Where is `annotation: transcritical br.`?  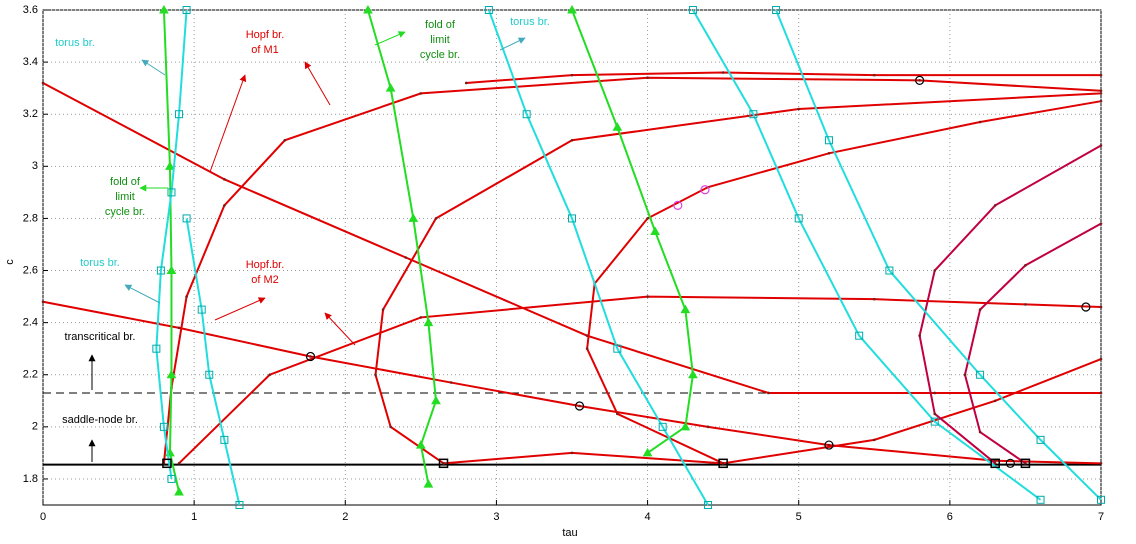
annotation: transcritical br. is located at coordinates (100, 337).